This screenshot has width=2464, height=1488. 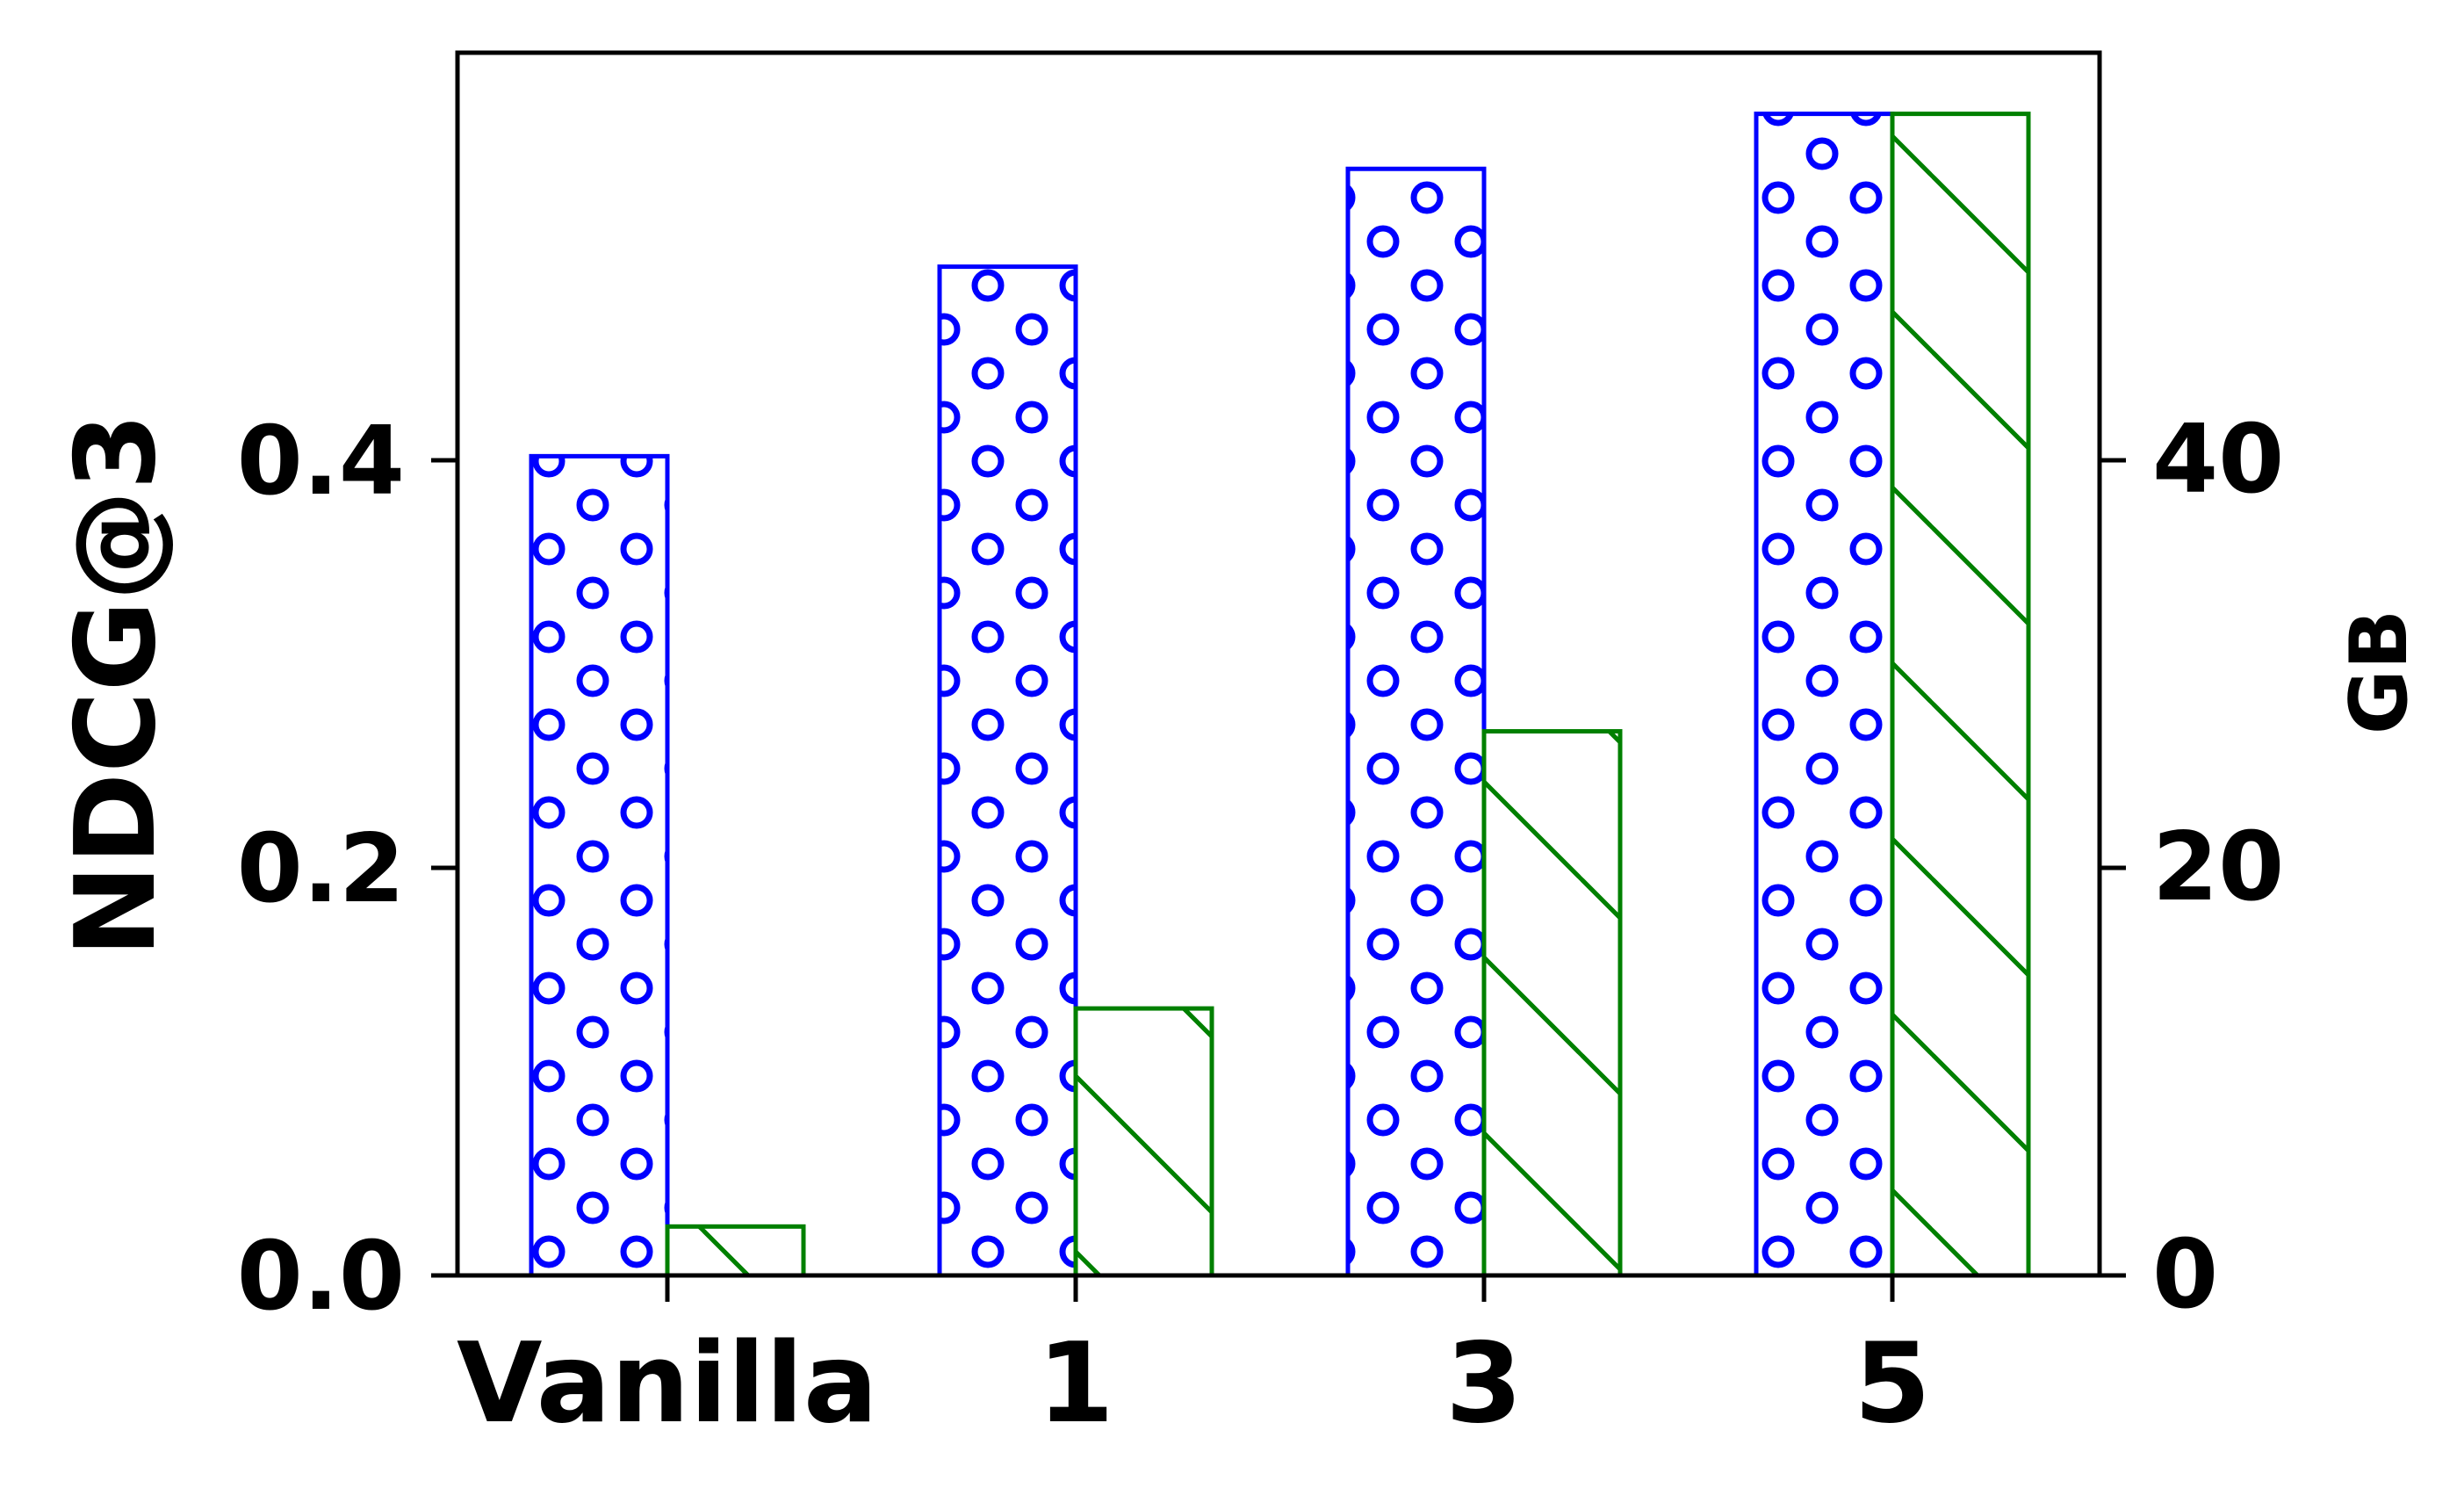 I want to click on x-tick-label: Vanilla, so click(x=667, y=1383).